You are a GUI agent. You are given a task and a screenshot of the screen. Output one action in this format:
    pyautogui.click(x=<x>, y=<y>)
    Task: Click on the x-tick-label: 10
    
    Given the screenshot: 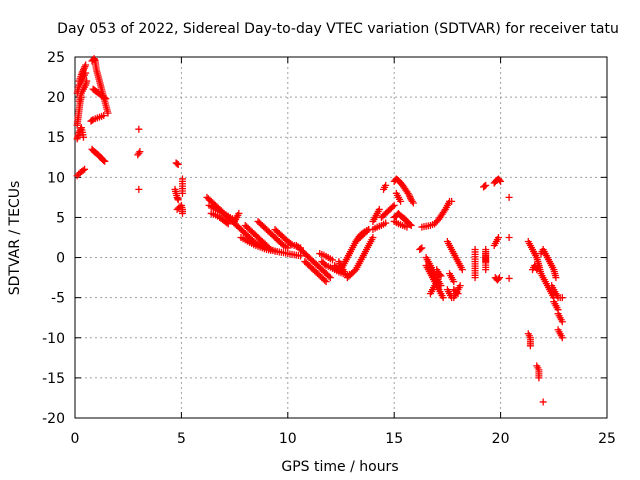 What is the action you would take?
    pyautogui.click(x=288, y=439)
    